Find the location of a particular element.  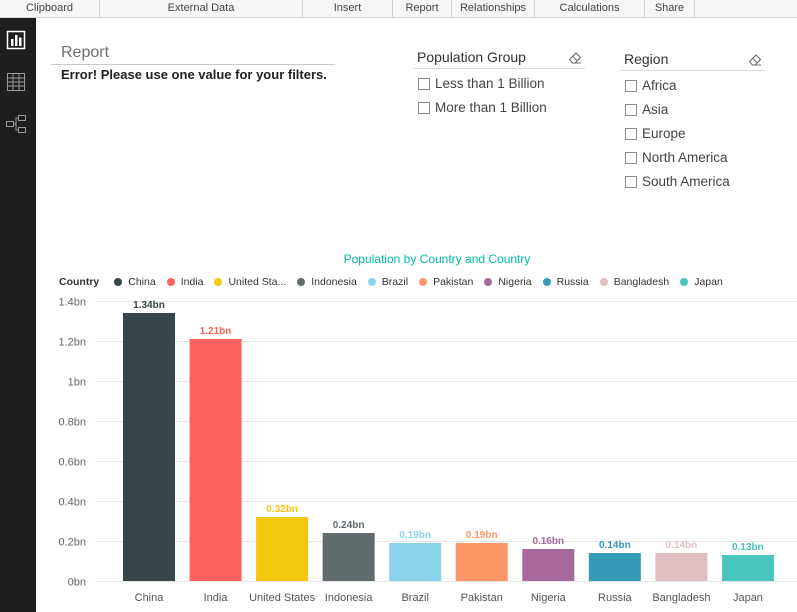

relationships-view-button is located at coordinates (18, 124).